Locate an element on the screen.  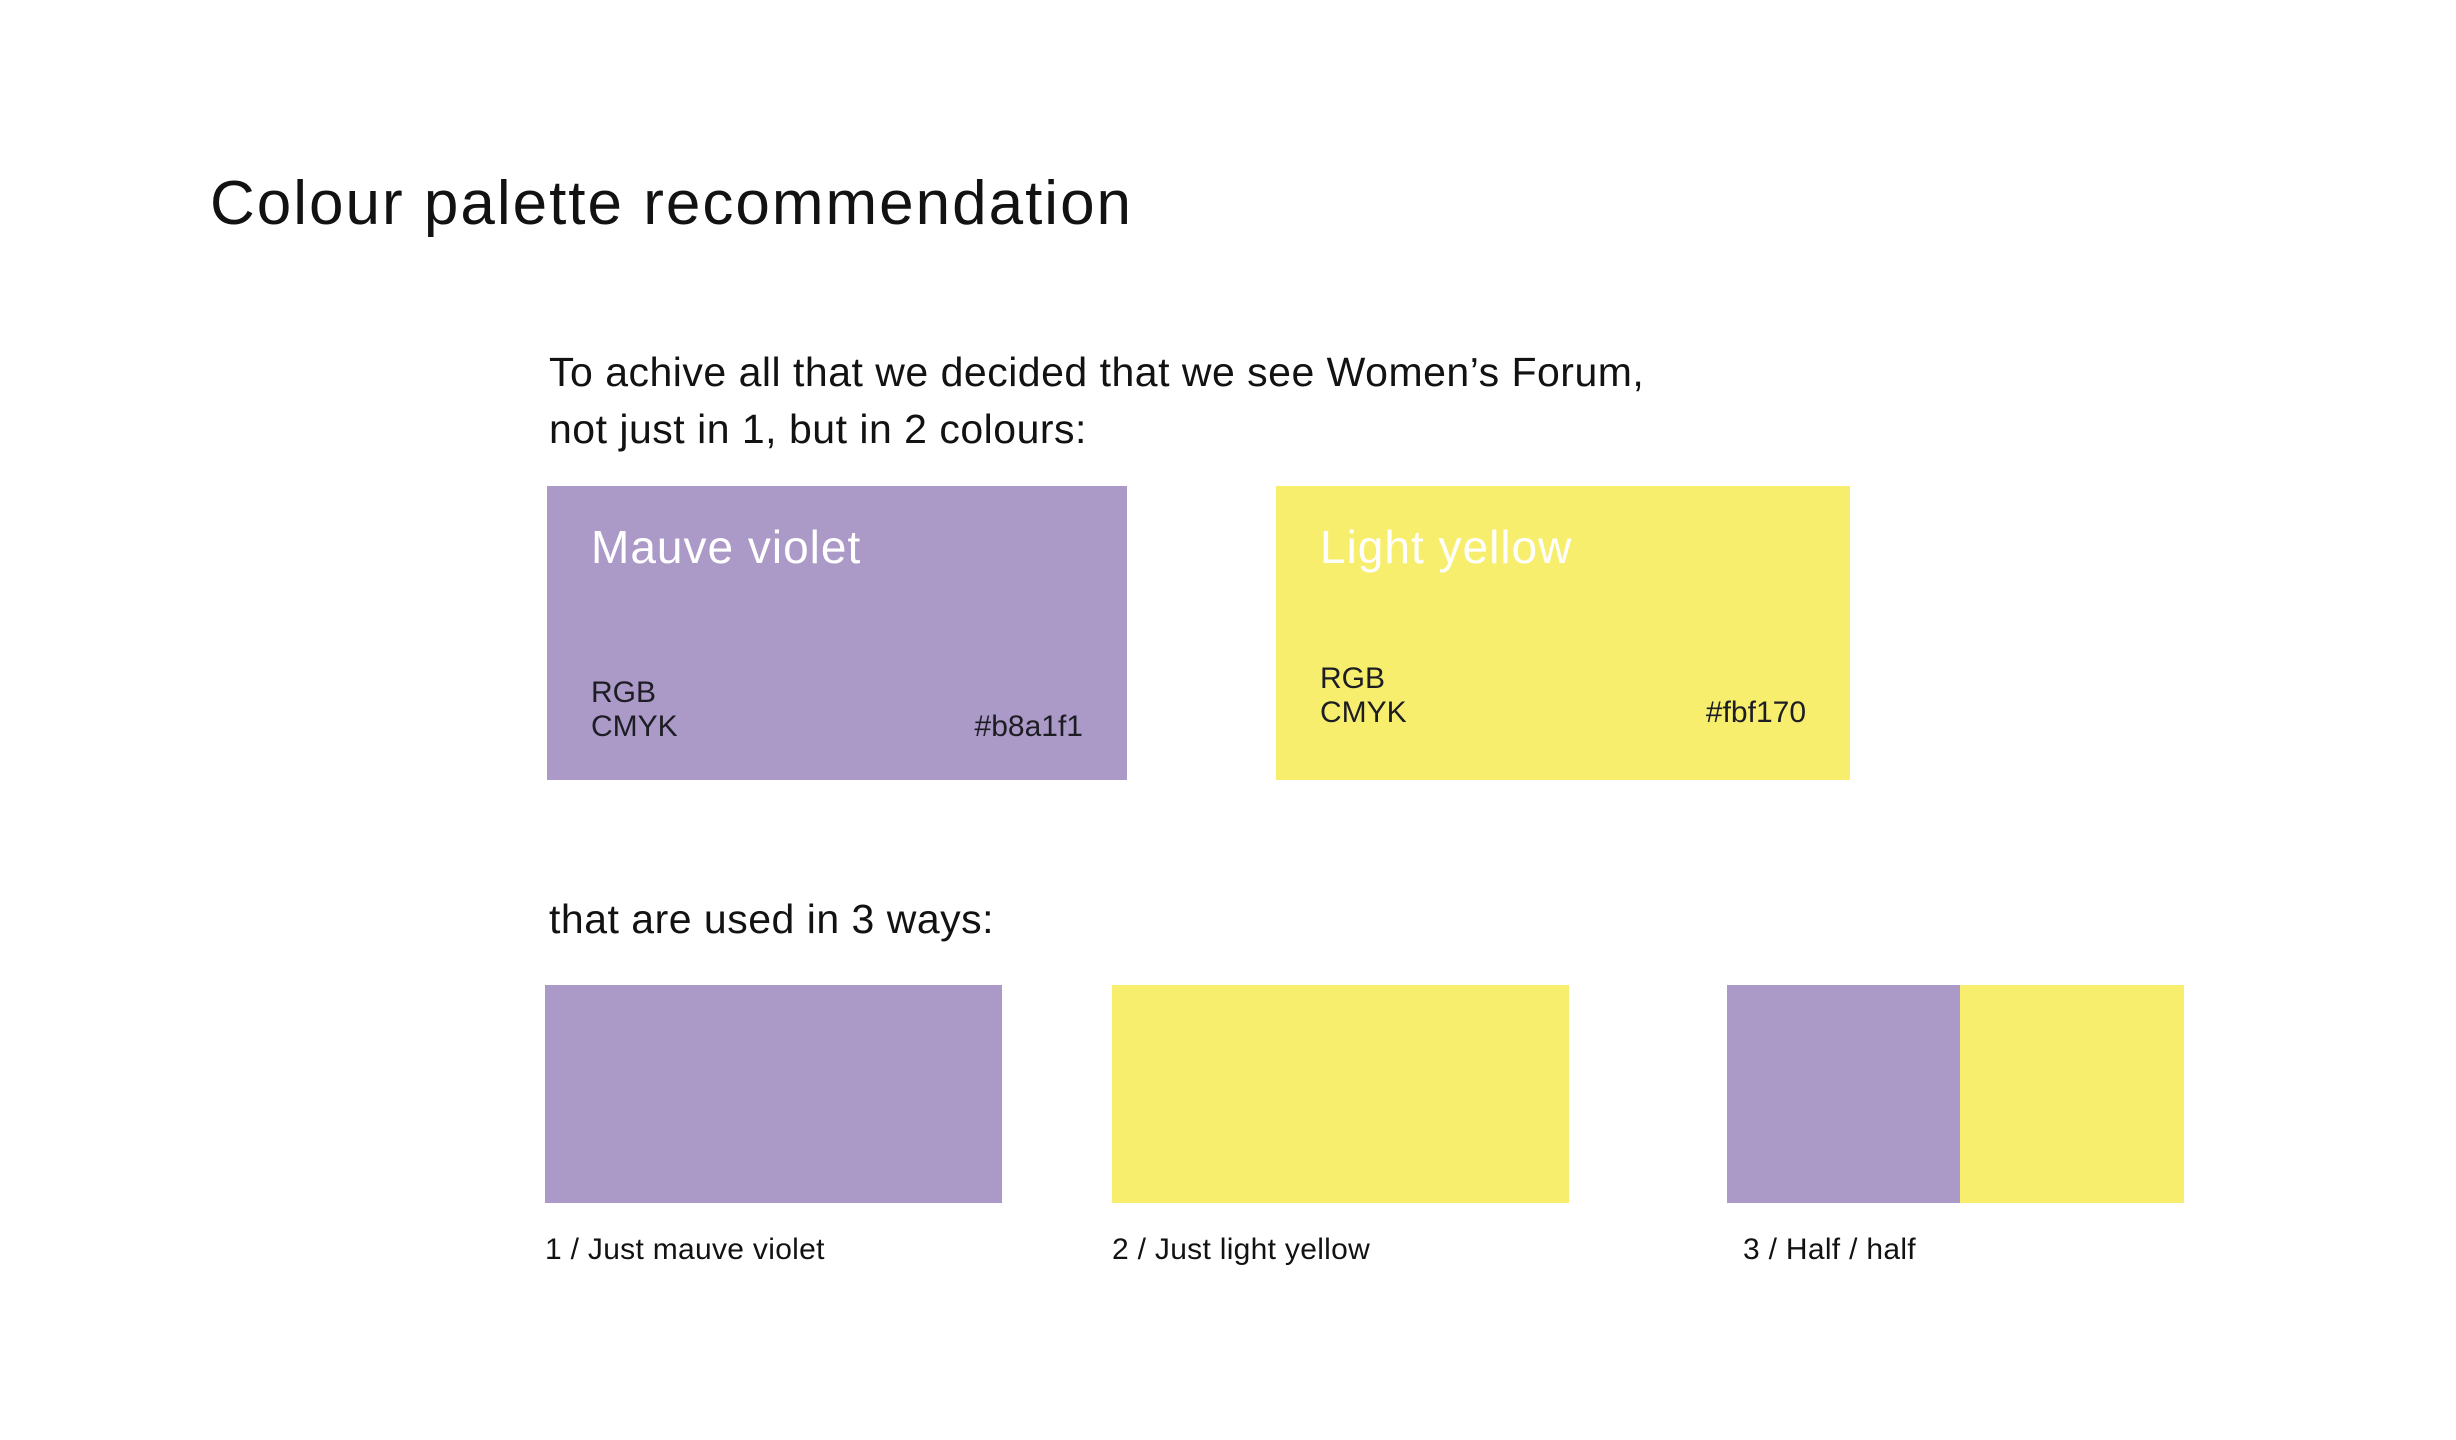
usage-swatch-half-half is located at coordinates (1955, 1094).